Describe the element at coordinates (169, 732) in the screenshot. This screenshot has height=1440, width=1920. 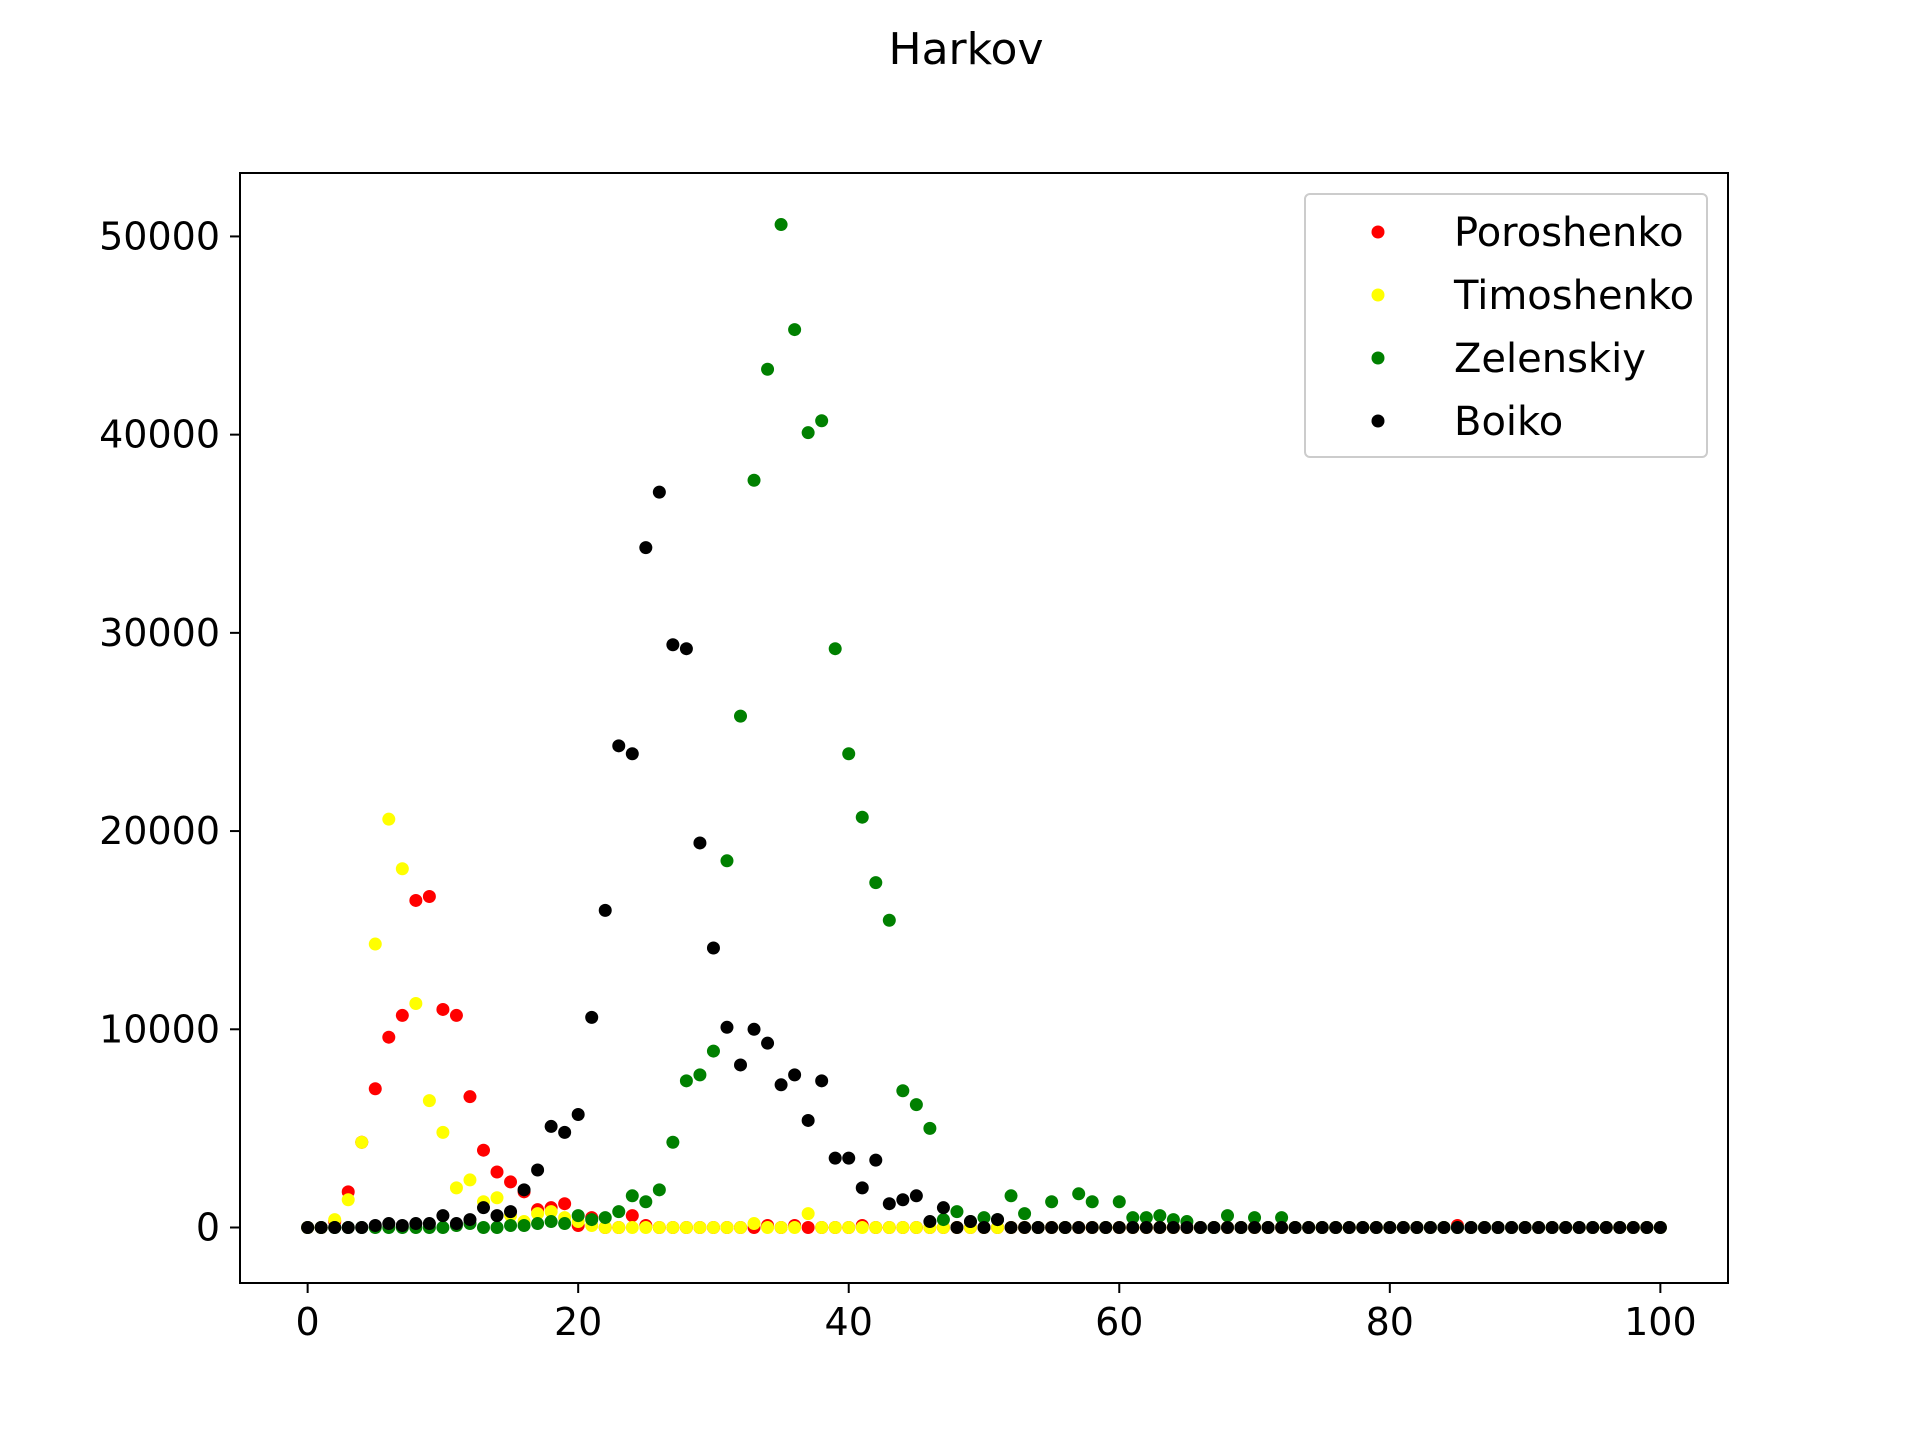
I see `y-axis: 0 10000 20000 30000 40000 50000` at that location.